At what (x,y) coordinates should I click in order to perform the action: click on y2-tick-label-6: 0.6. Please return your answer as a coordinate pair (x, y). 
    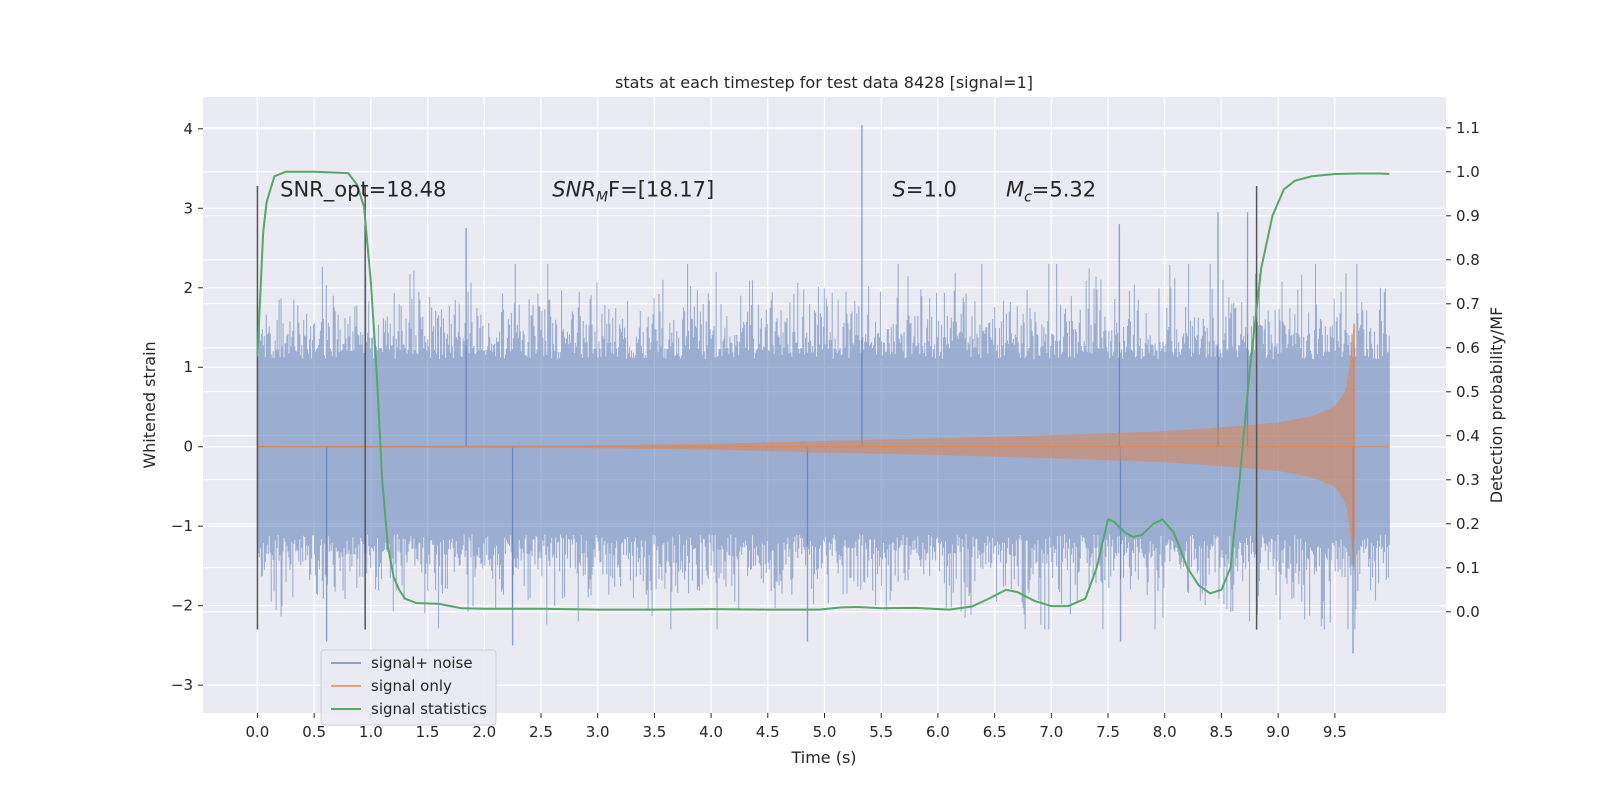
    Looking at the image, I should click on (1468, 348).